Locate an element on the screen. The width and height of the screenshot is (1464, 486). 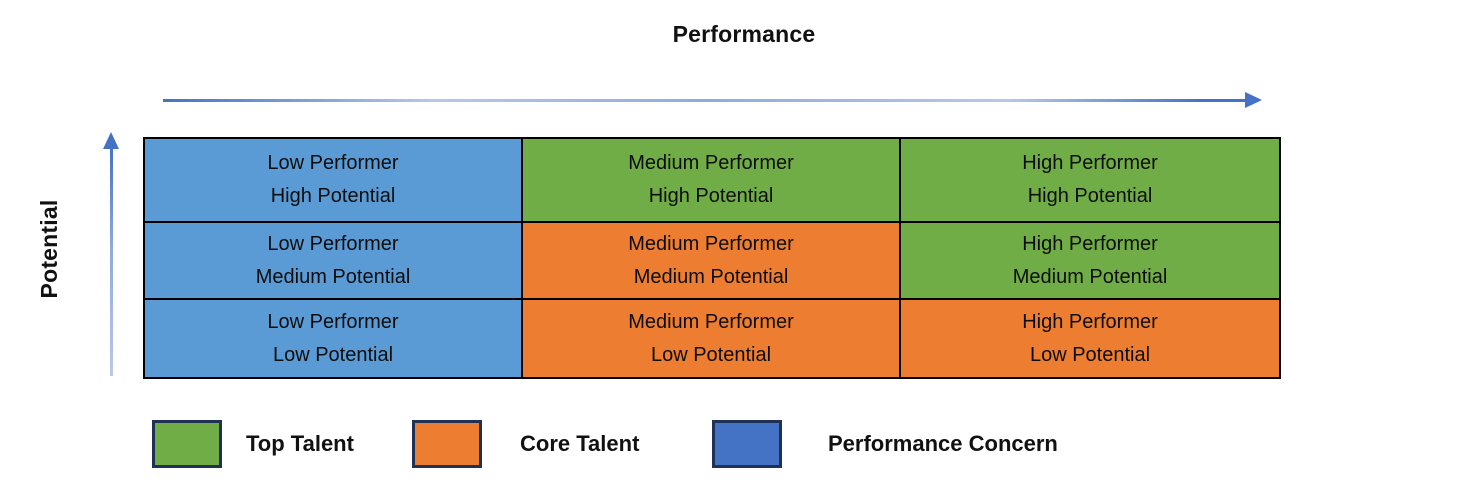
legend-swatch-core-talent is located at coordinates (447, 444).